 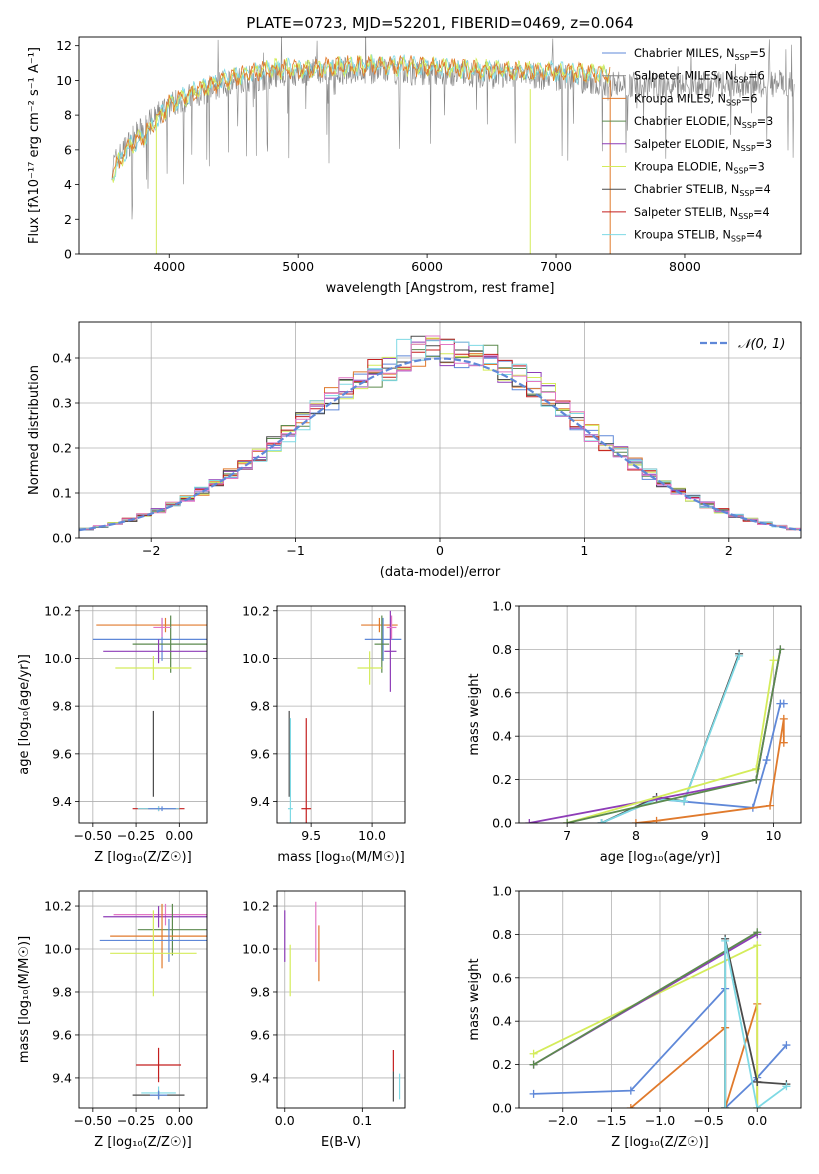 What do you see at coordinates (705, 835) in the screenshot?
I see `x-tick-label: 9` at bounding box center [705, 835].